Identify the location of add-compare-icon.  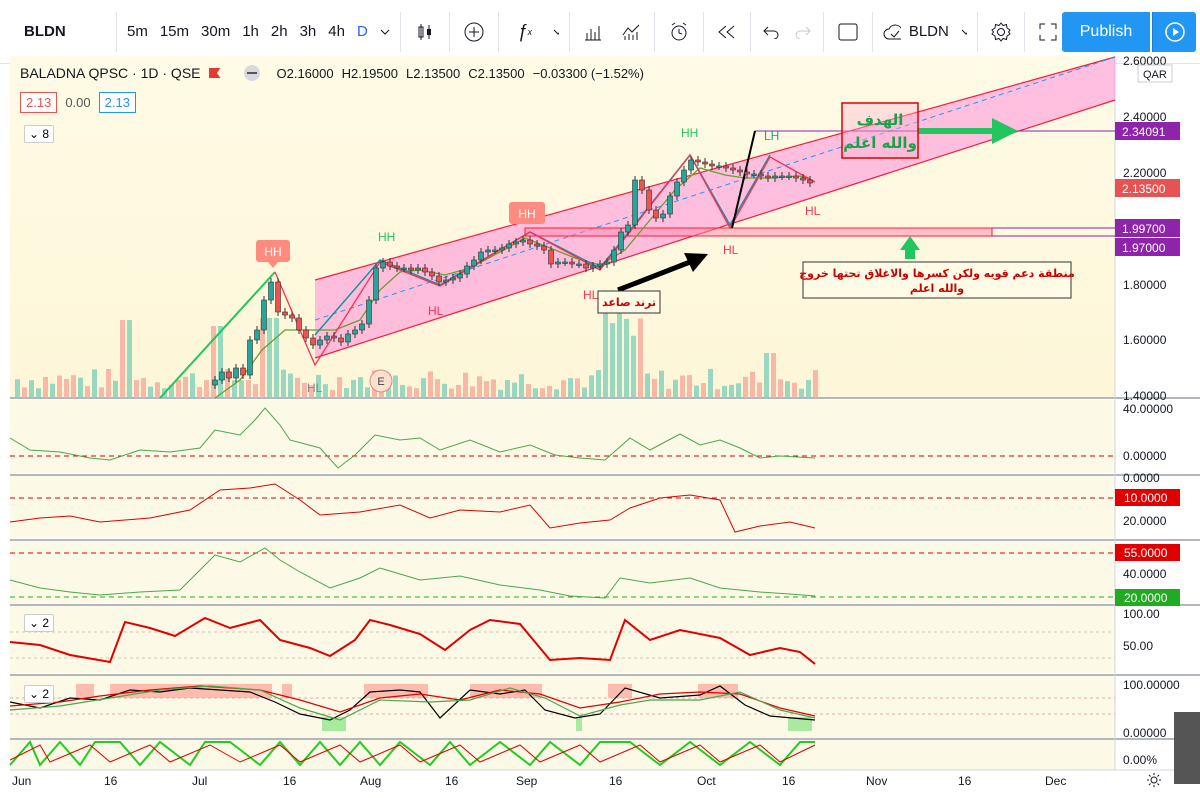
(474, 32).